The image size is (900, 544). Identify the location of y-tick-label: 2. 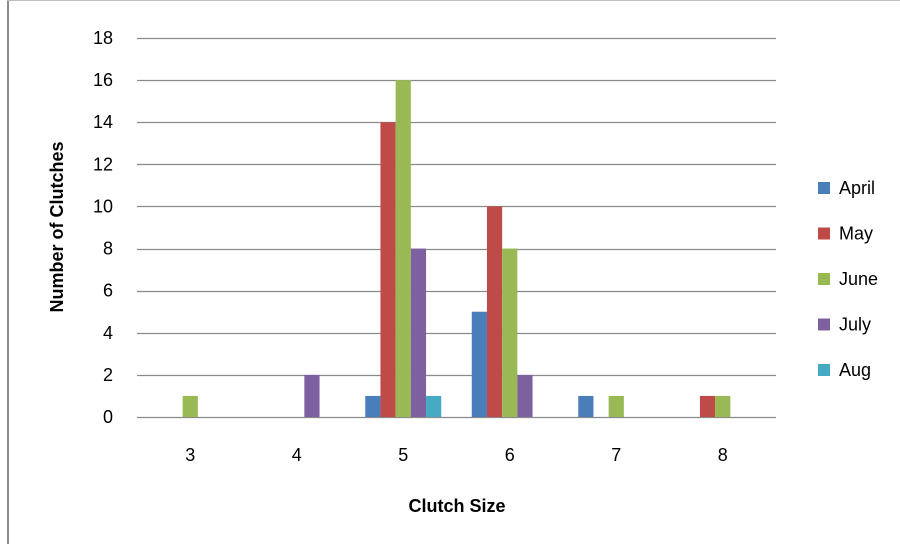
(108, 375).